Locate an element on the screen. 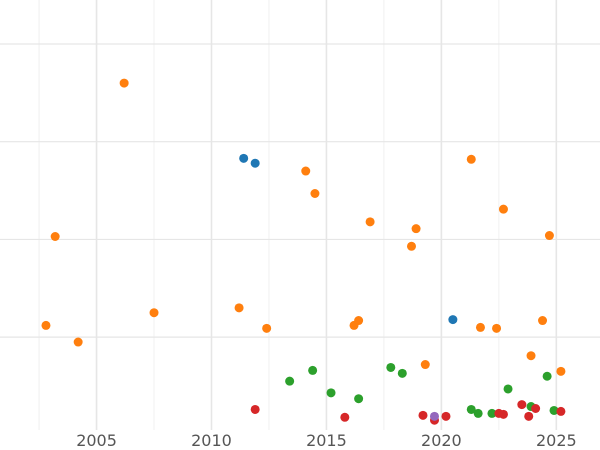 The image size is (600, 450). data-point-purple is located at coordinates (434, 416).